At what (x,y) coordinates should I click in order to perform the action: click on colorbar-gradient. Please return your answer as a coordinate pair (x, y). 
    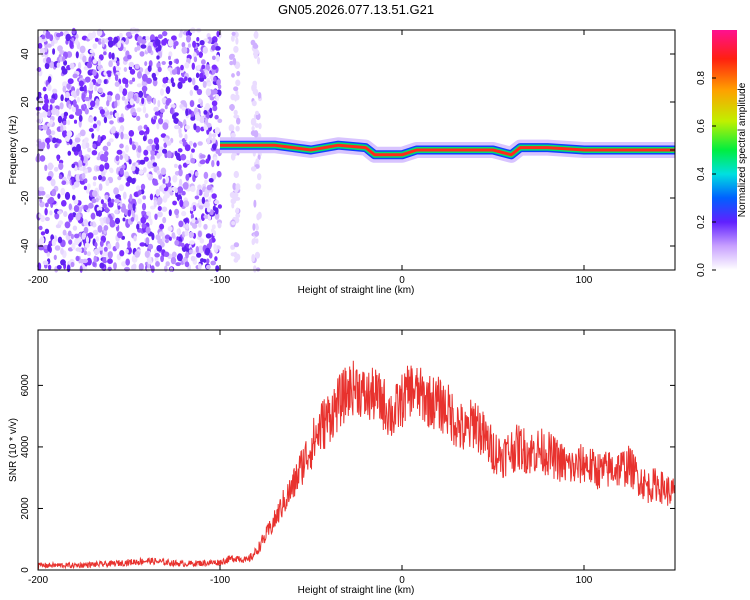
    Looking at the image, I should click on (724, 150).